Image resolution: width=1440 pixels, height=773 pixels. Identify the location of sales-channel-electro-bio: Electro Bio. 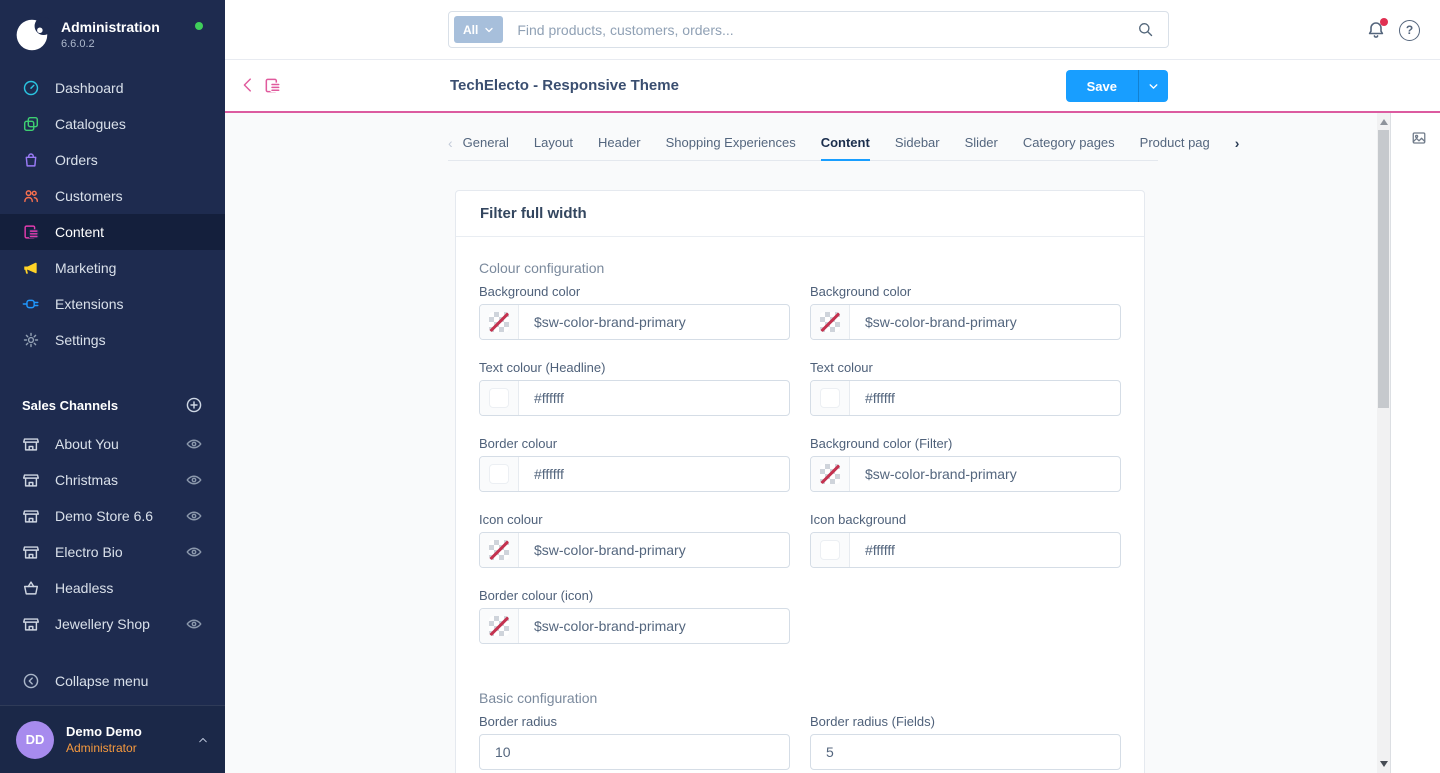
(112, 552).